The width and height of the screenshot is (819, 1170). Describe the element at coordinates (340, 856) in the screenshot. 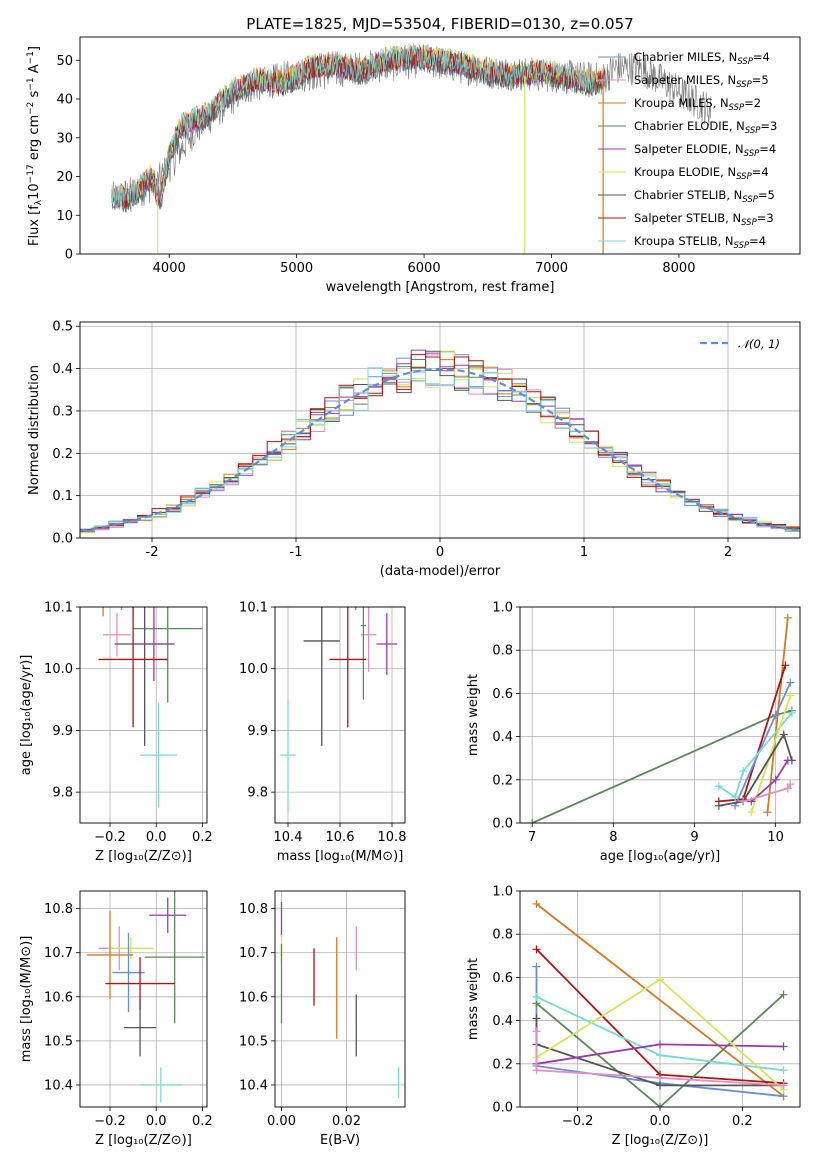

I see `age_vs_mass-xlabel: mass [log₁₀(M/M⊙)]` at that location.